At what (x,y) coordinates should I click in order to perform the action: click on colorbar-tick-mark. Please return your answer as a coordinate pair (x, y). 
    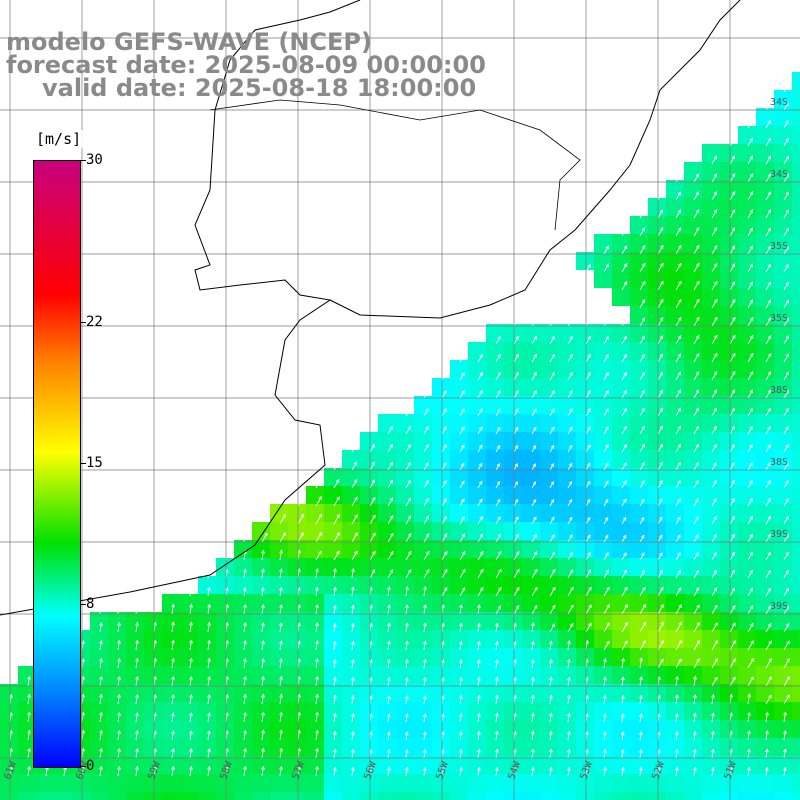
    Looking at the image, I should click on (83, 605).